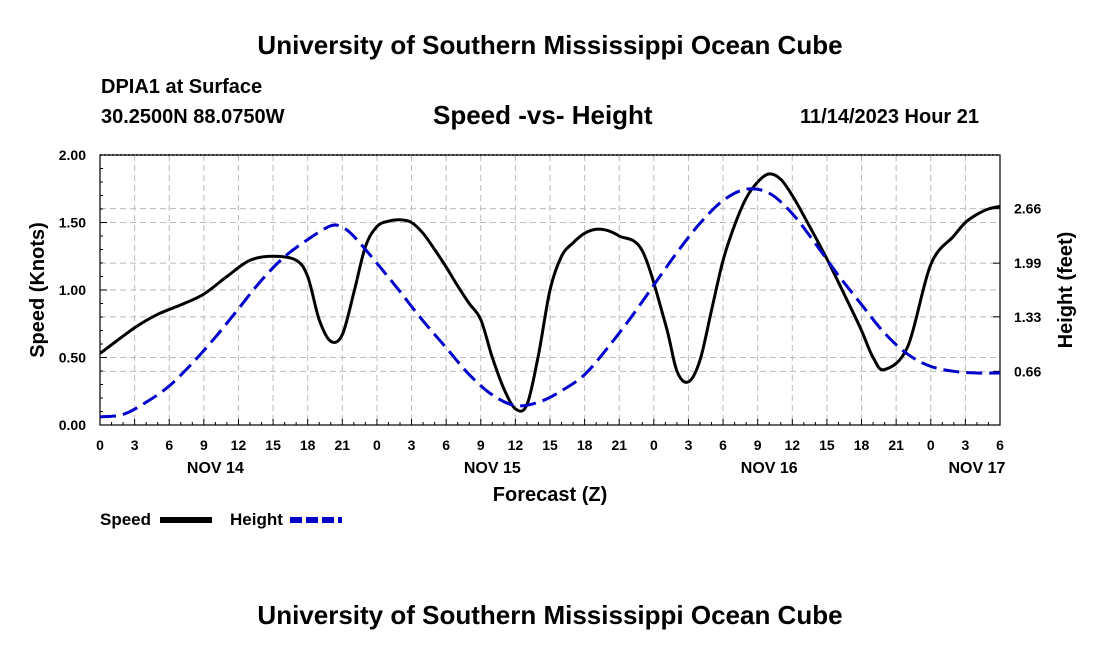  Describe the element at coordinates (256, 519) in the screenshot. I see `legend-height-label: Height` at that location.